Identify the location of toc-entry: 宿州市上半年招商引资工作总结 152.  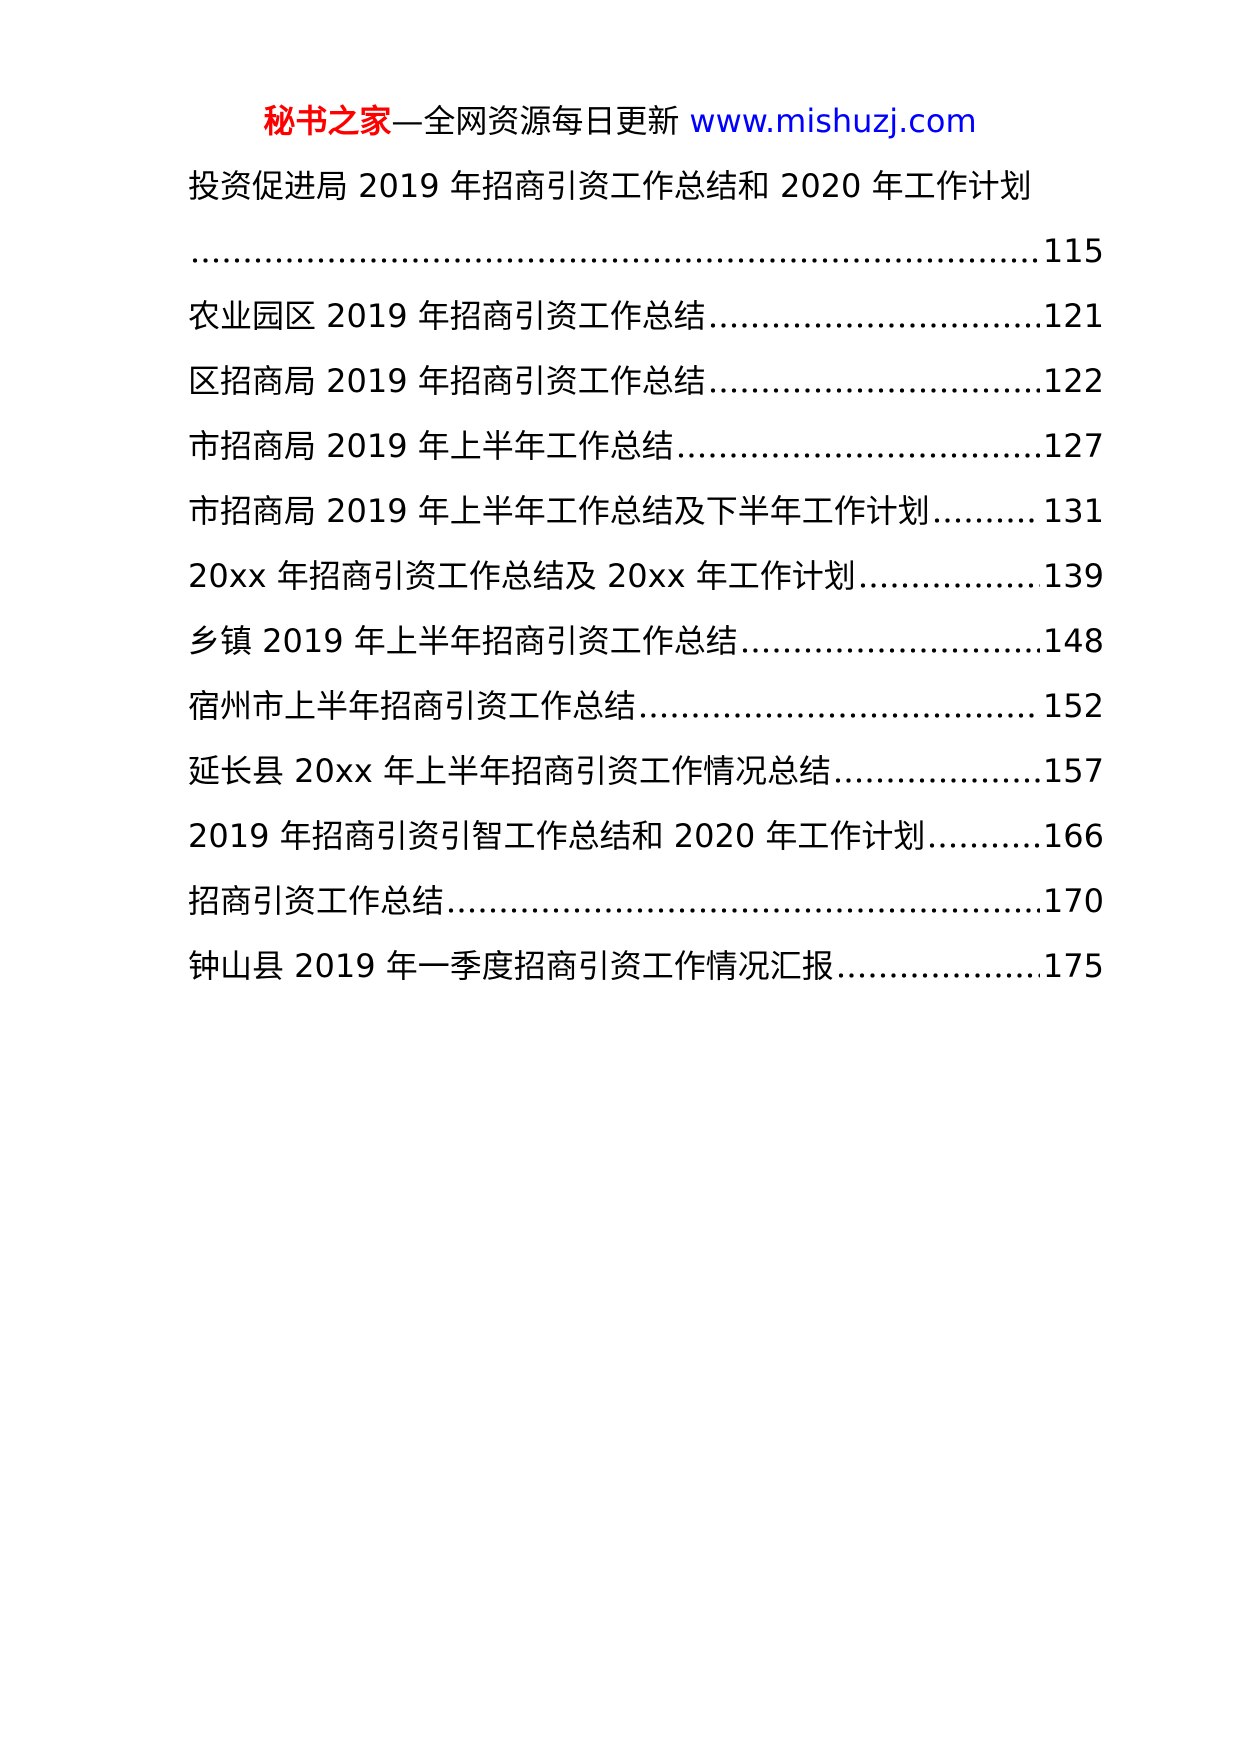
(646, 706).